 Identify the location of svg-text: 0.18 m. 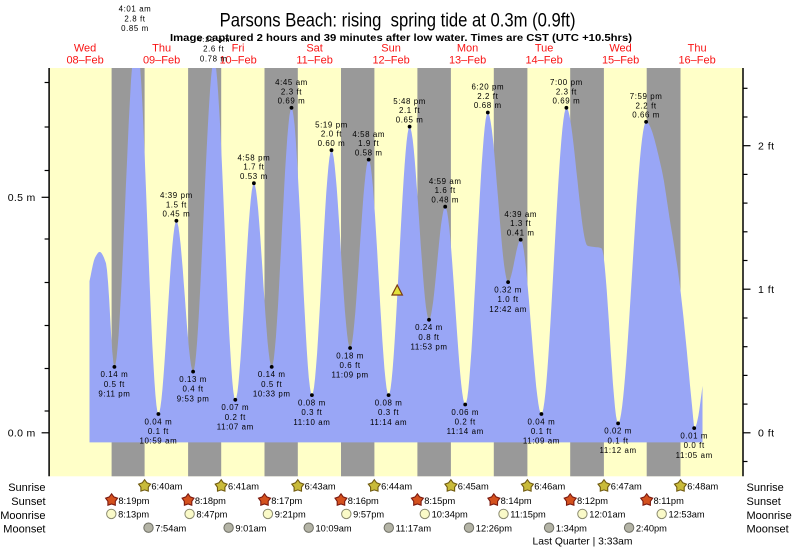
(350, 355).